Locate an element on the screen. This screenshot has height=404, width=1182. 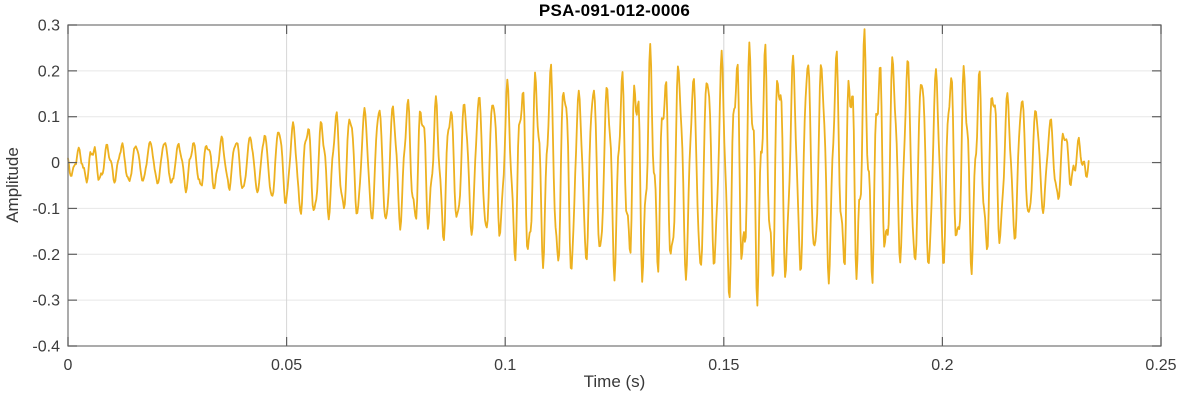
x-tick-label: 0 is located at coordinates (68, 365).